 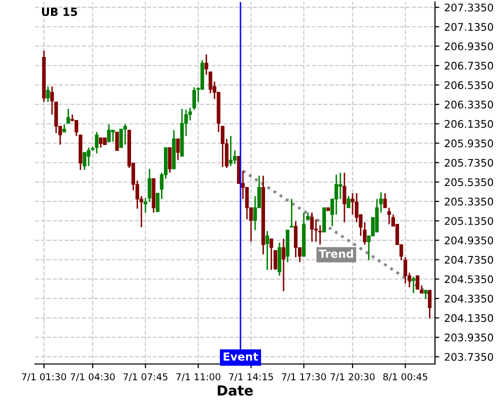 What do you see at coordinates (469, 104) in the screenshot?
I see `y-tick-label: 206.3350` at bounding box center [469, 104].